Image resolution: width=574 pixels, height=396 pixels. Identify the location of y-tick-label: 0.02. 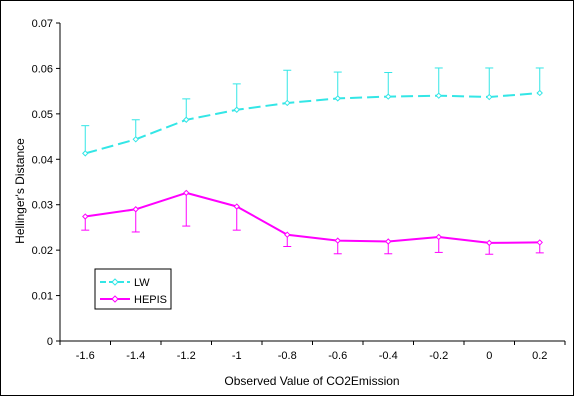
(42, 251).